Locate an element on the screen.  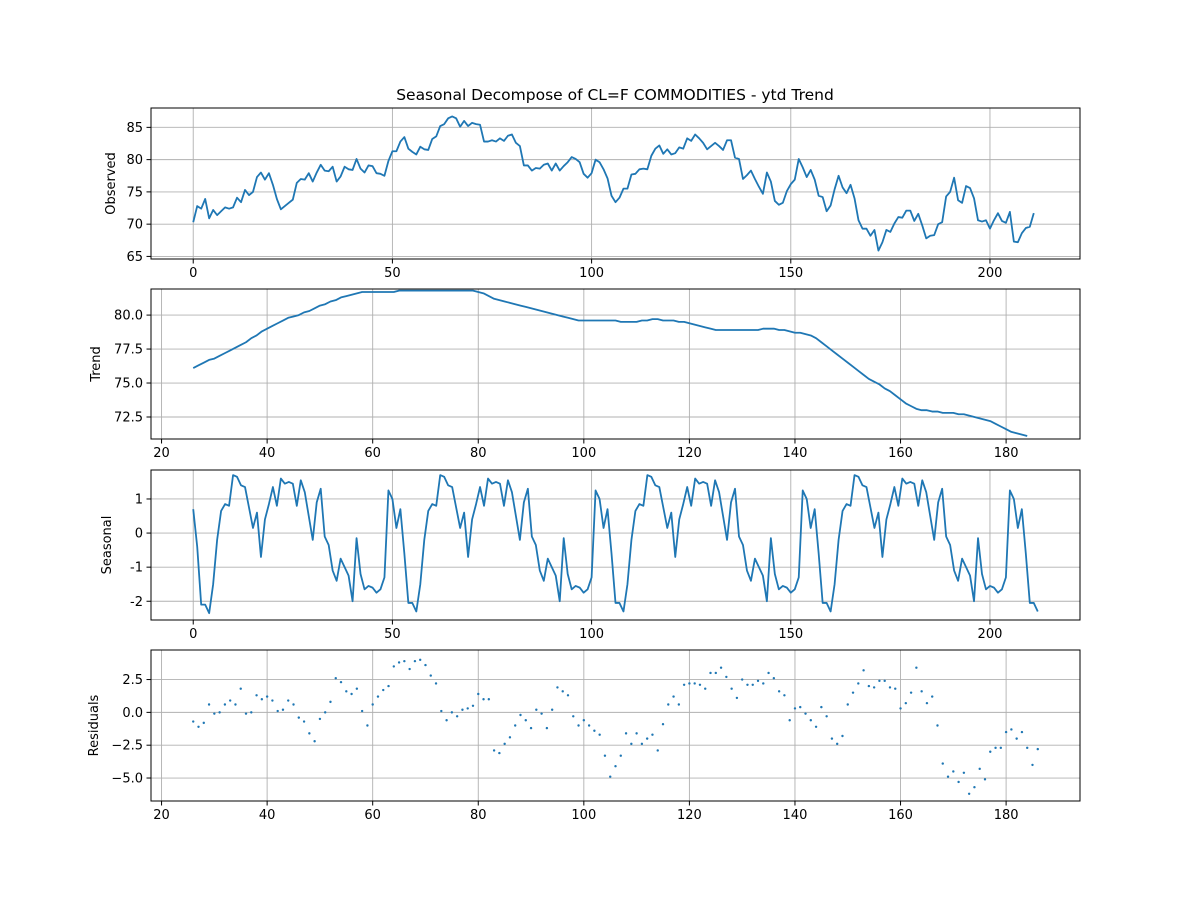
observed-grid is located at coordinates (615, 183).